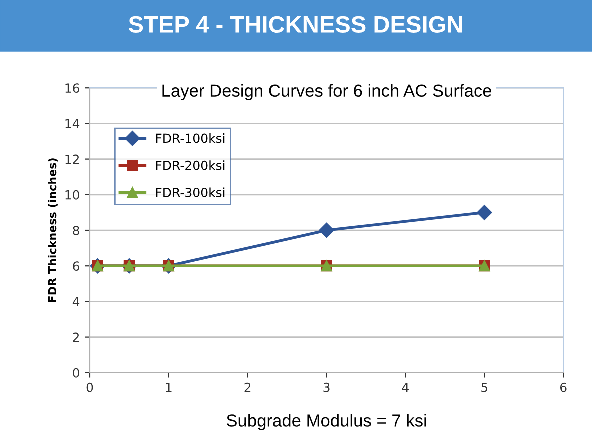  What do you see at coordinates (169, 387) in the screenshot?
I see `x-tick-label: 1` at bounding box center [169, 387].